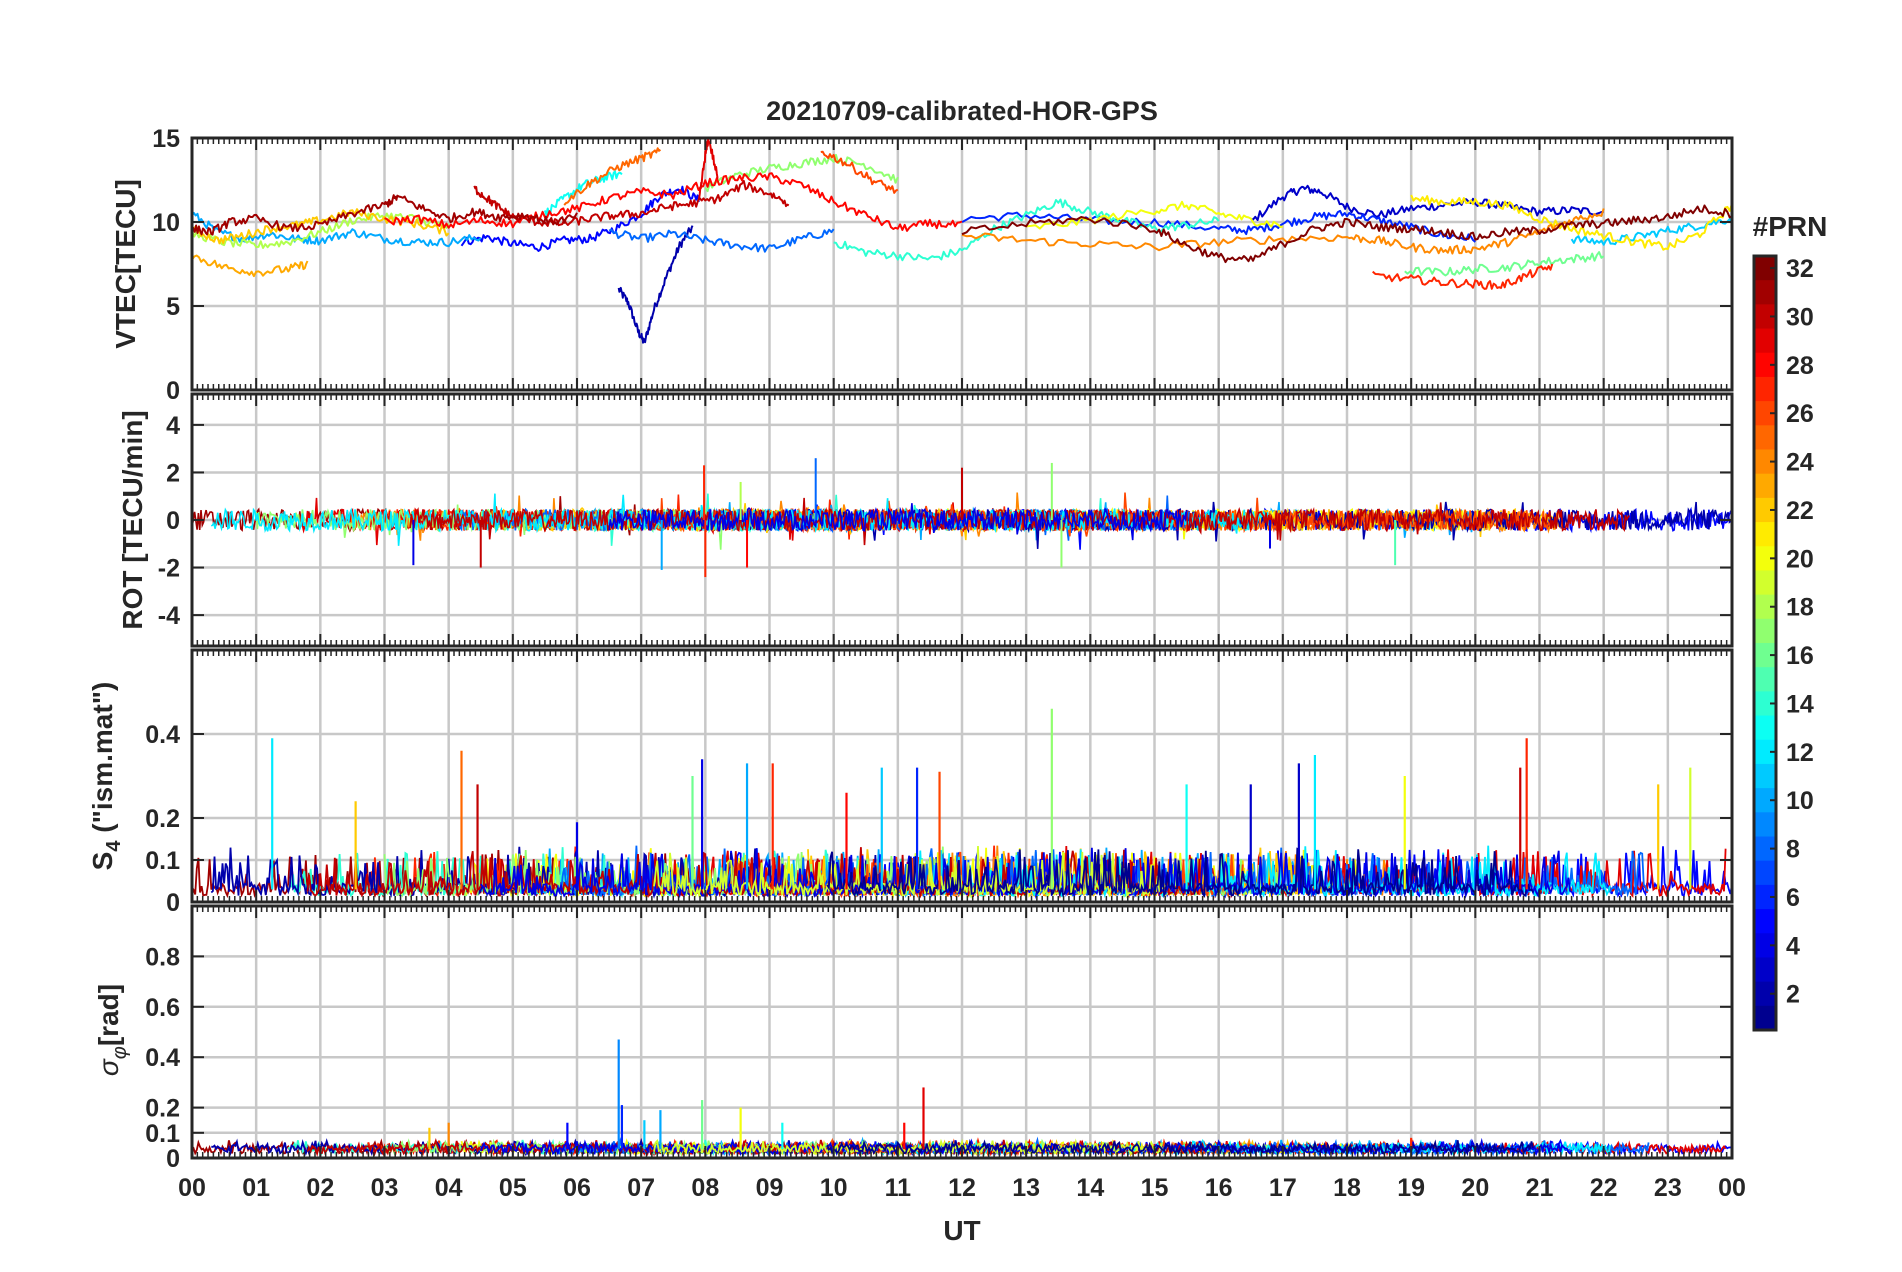 This screenshot has width=1902, height=1272. I want to click on y-axis-label-main: S, so click(102, 861).